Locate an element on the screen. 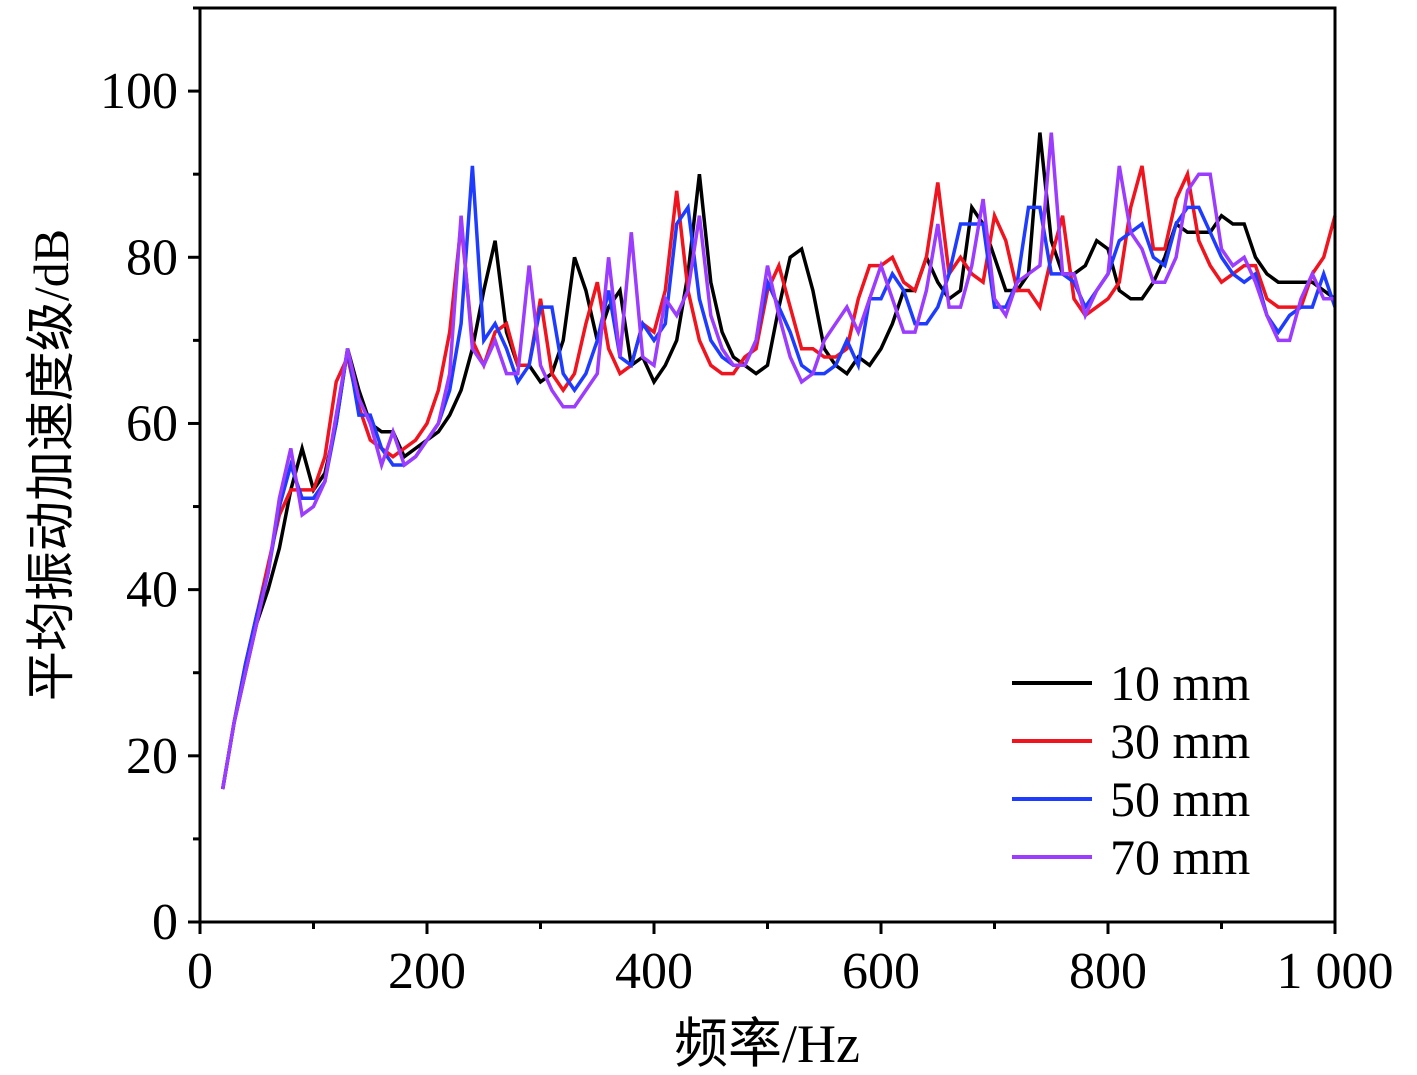 This screenshot has width=1417, height=1075. y-tick-label: 0 is located at coordinates (165, 922).